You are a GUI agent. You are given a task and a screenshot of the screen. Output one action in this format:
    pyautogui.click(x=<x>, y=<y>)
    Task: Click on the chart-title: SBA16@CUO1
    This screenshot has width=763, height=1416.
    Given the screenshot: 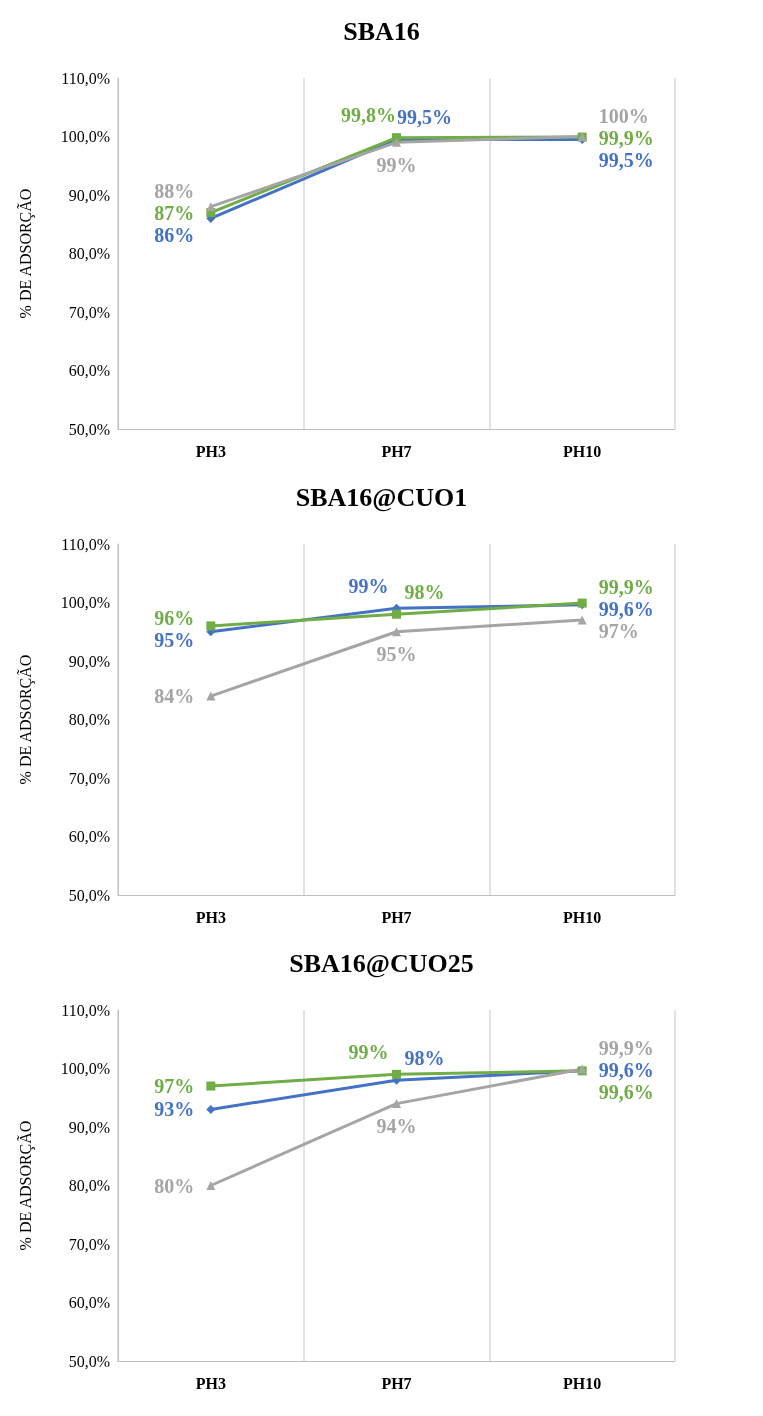 What is the action you would take?
    pyautogui.click(x=381, y=497)
    